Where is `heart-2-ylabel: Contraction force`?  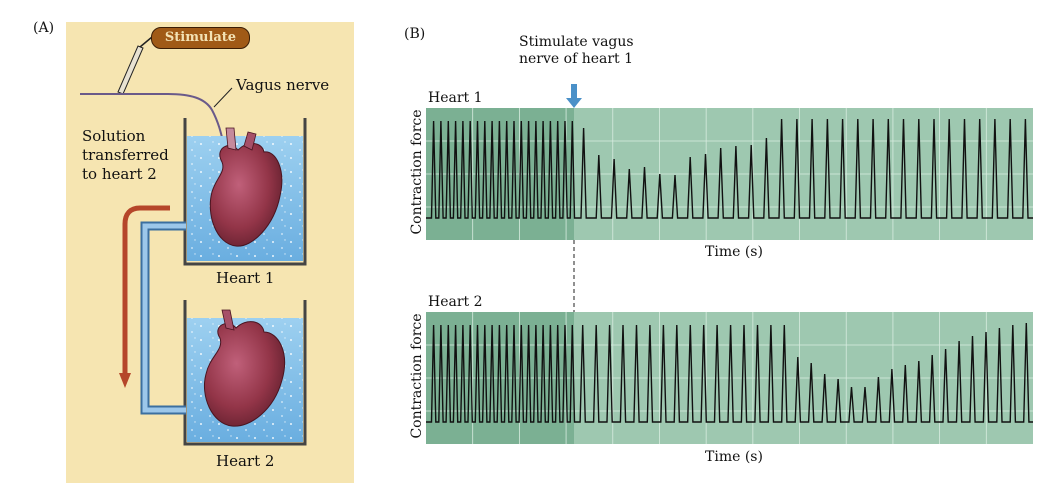 heart-2-ylabel: Contraction force is located at coordinates (417, 376).